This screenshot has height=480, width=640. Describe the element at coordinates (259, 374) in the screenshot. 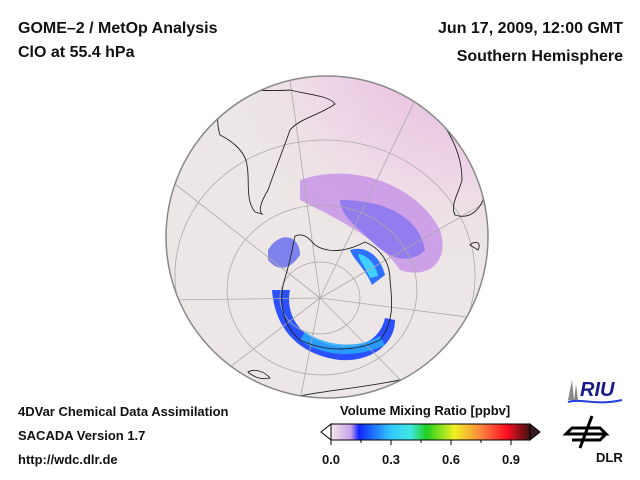

I see `coast-new-zealand` at that location.